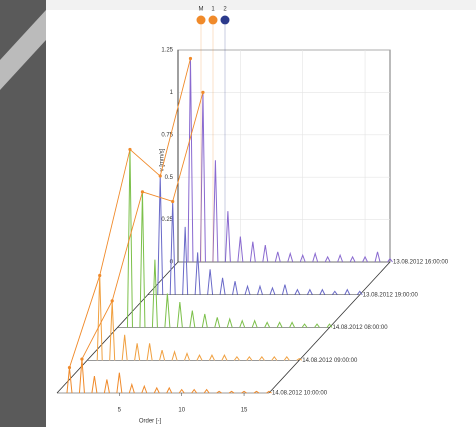  I want to click on legend-label: 1, so click(213, 10).